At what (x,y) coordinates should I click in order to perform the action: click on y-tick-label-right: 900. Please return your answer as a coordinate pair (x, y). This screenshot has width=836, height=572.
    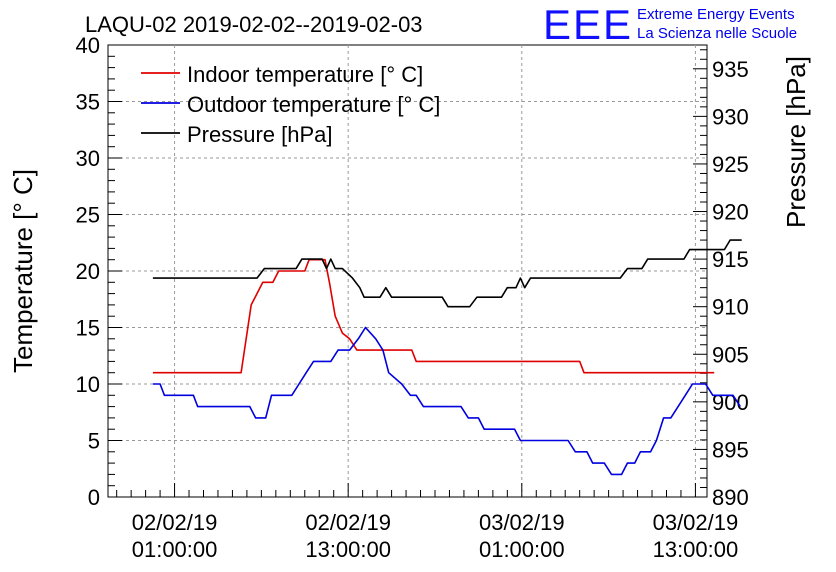
    Looking at the image, I should click on (730, 402).